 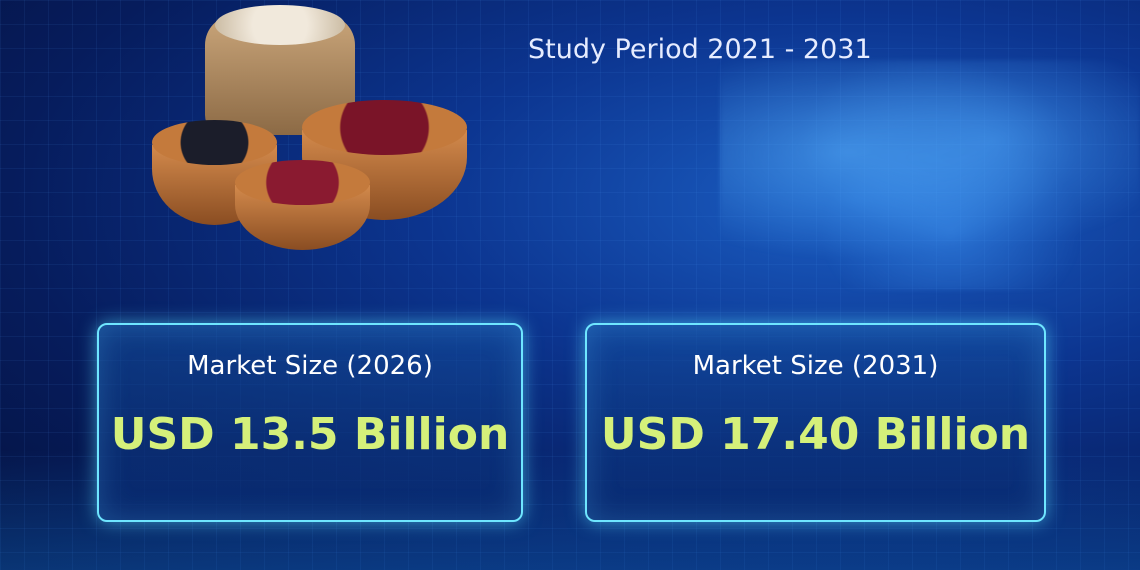 I want to click on white-beans, so click(x=280, y=25).